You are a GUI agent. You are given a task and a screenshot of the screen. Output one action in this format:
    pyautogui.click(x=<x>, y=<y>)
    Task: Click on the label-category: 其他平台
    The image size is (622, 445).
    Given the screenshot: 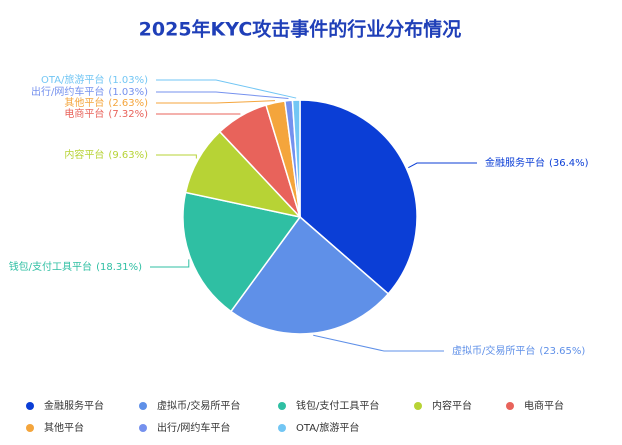 What is the action you would take?
    pyautogui.click(x=84, y=102)
    